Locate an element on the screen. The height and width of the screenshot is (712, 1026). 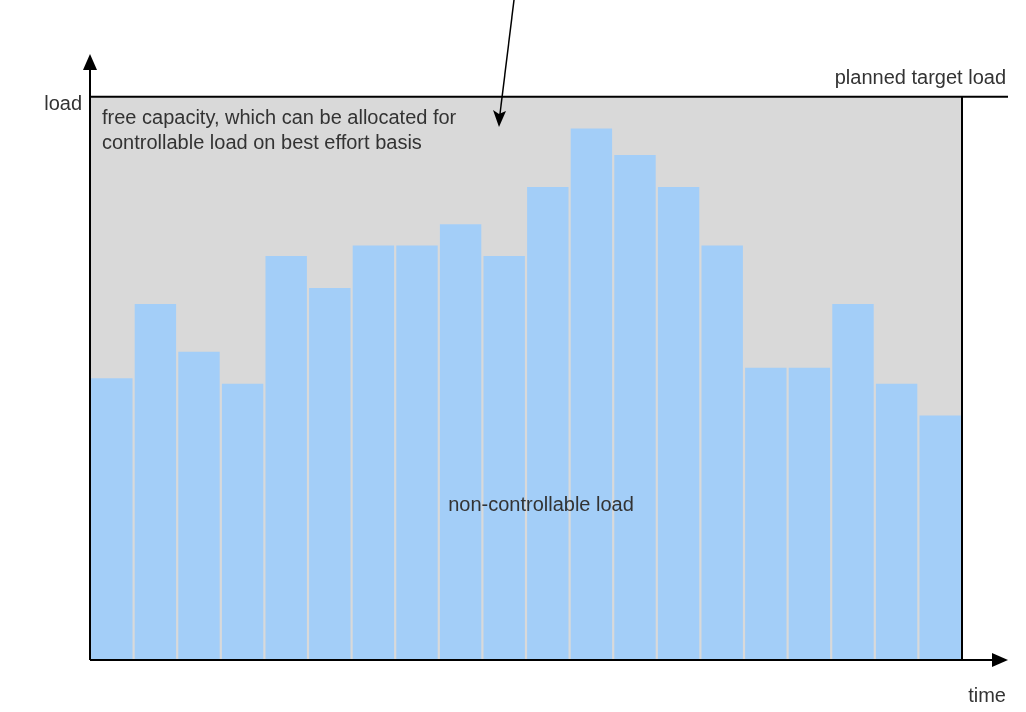
x-axis-title: time is located at coordinates (987, 694).